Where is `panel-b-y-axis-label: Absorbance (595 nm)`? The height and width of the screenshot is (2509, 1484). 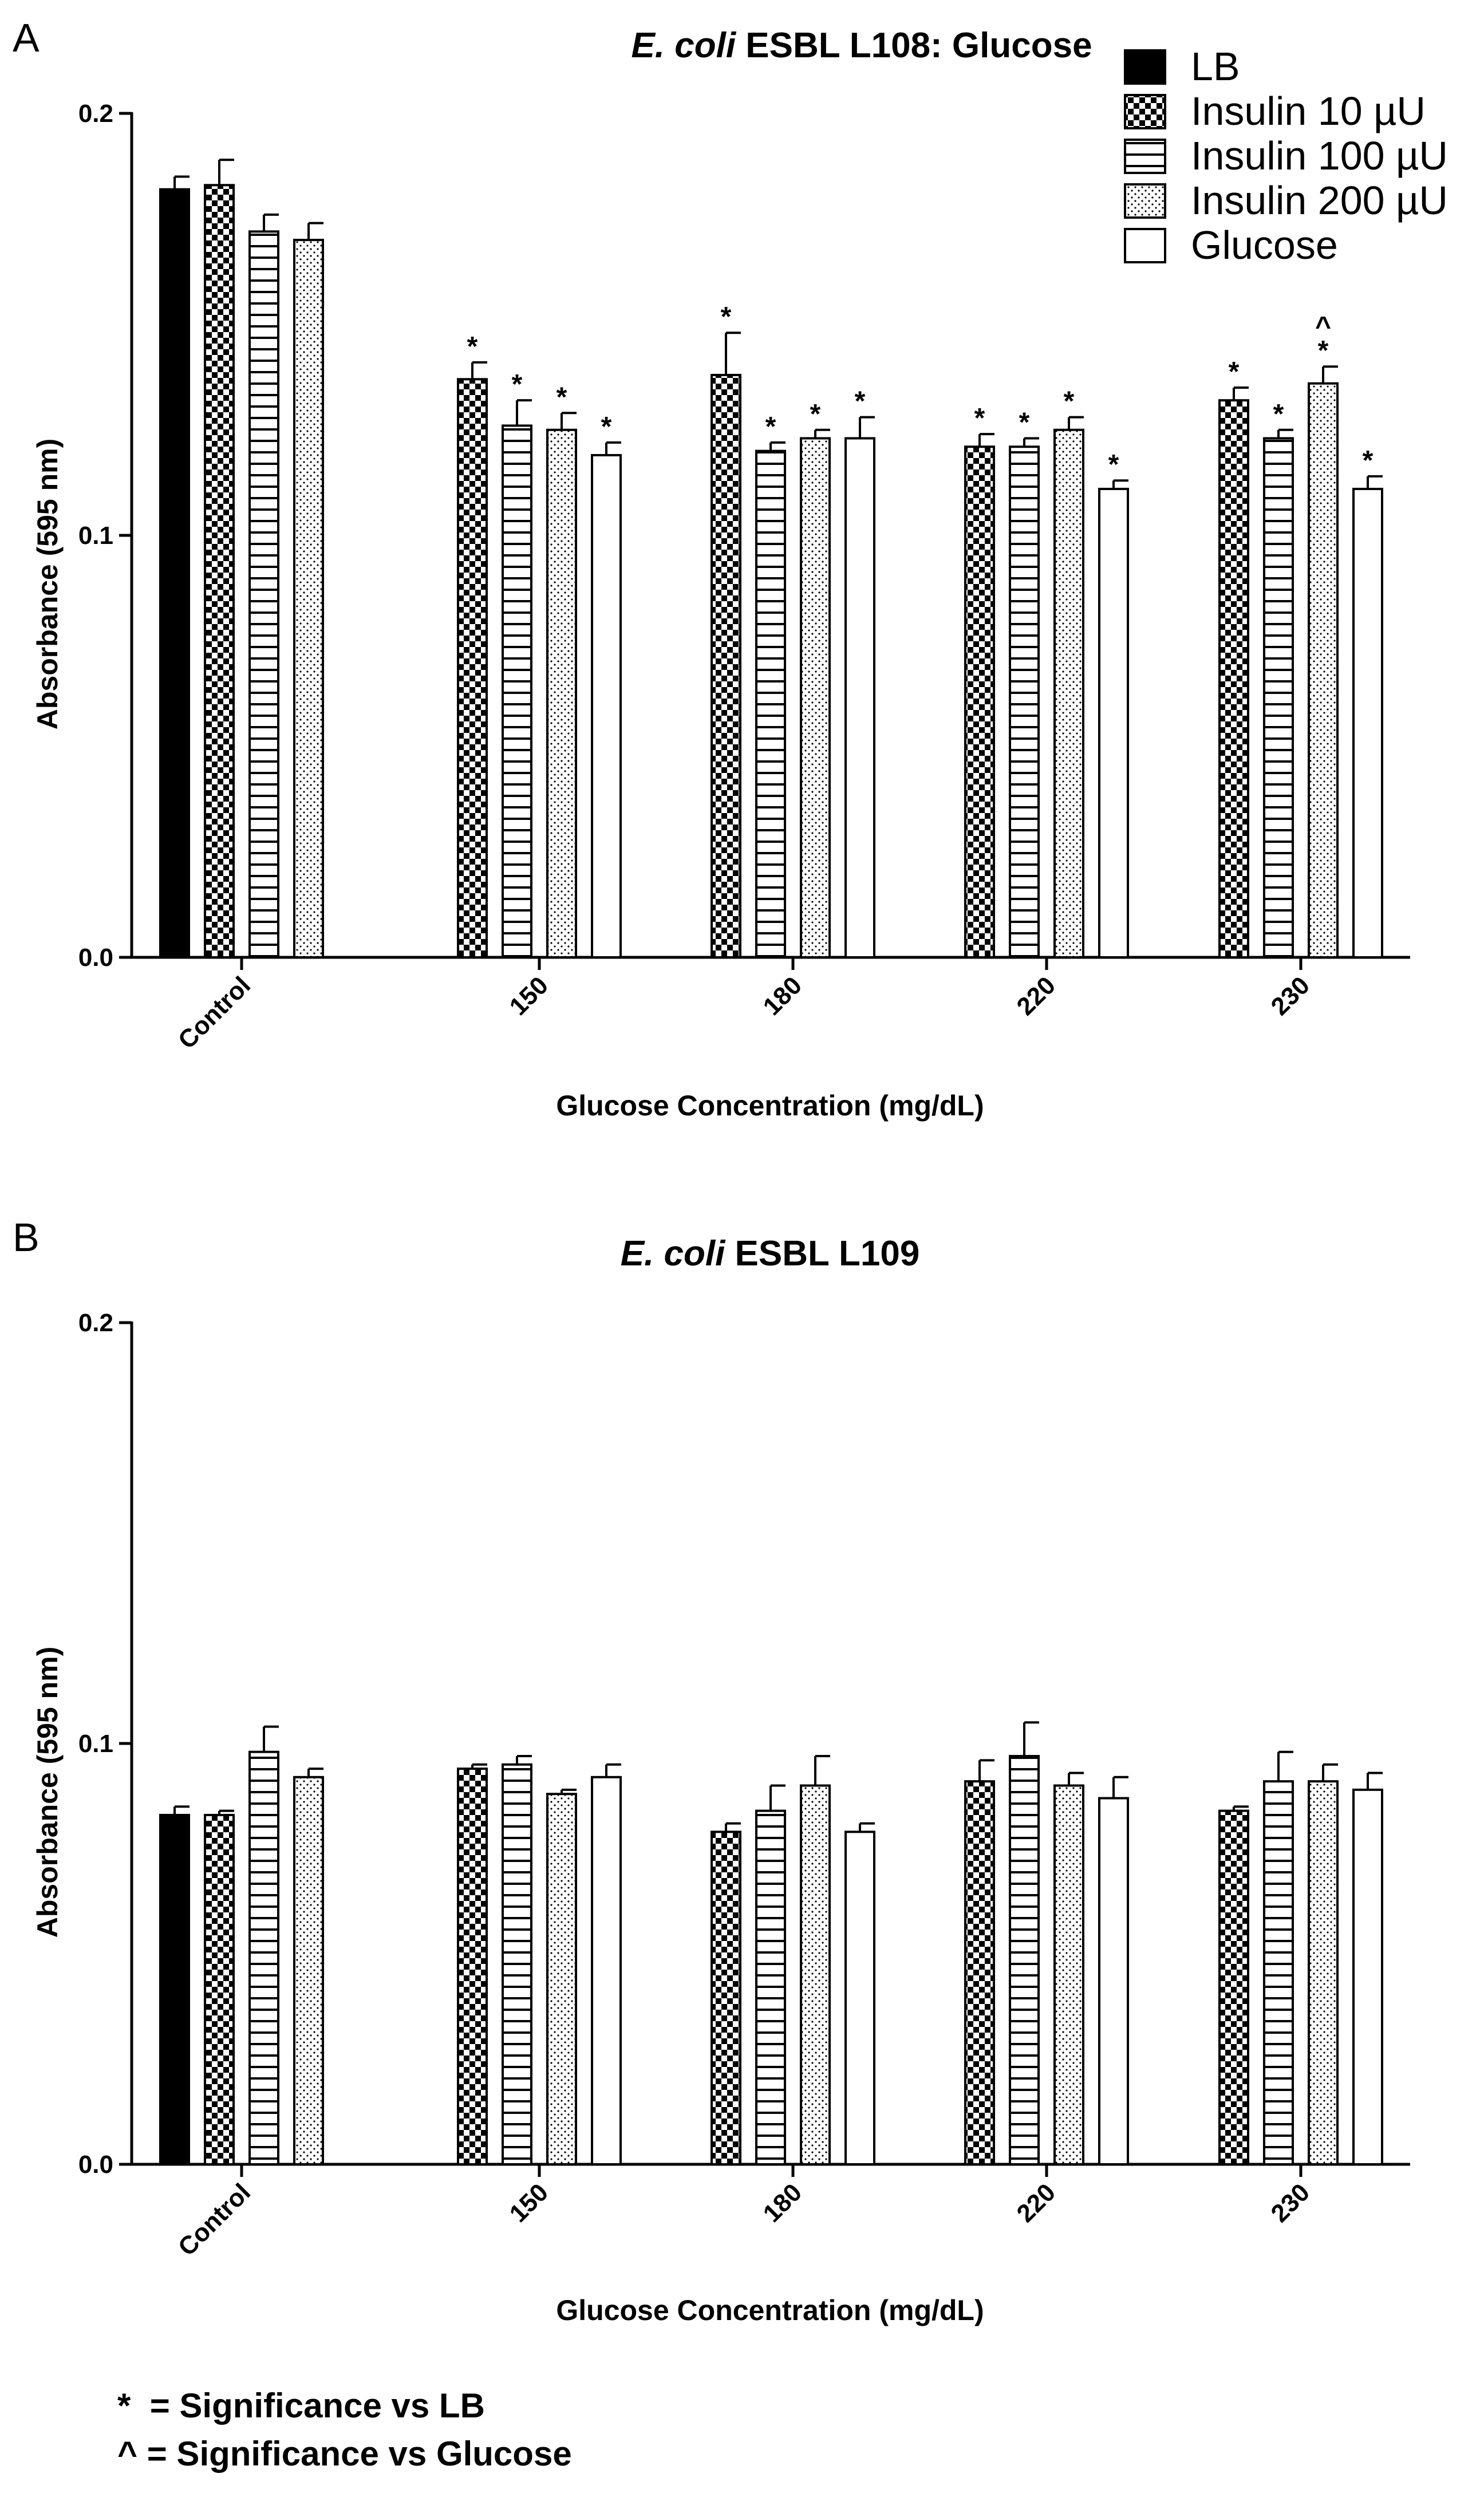 panel-b-y-axis-label: Absorbance (595 nm) is located at coordinates (47, 1793).